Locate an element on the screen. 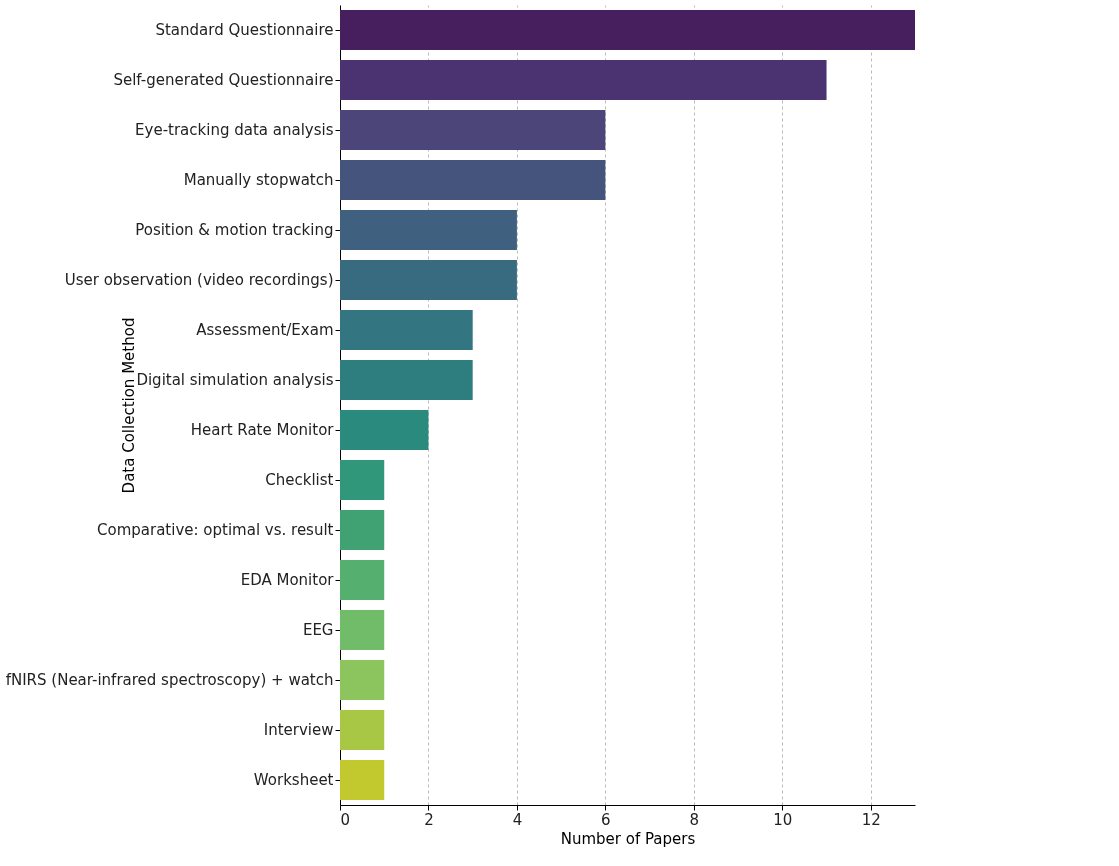 This screenshot has width=1119, height=866. y-tick-label: Standard Questionnaire is located at coordinates (244, 30).